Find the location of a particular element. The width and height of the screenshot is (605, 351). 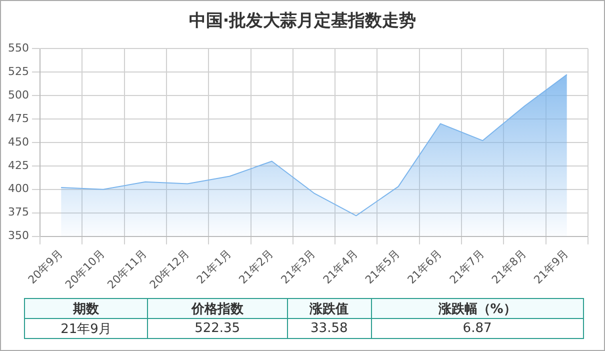

x-tick-label: 21年9月 is located at coordinates (551, 266).